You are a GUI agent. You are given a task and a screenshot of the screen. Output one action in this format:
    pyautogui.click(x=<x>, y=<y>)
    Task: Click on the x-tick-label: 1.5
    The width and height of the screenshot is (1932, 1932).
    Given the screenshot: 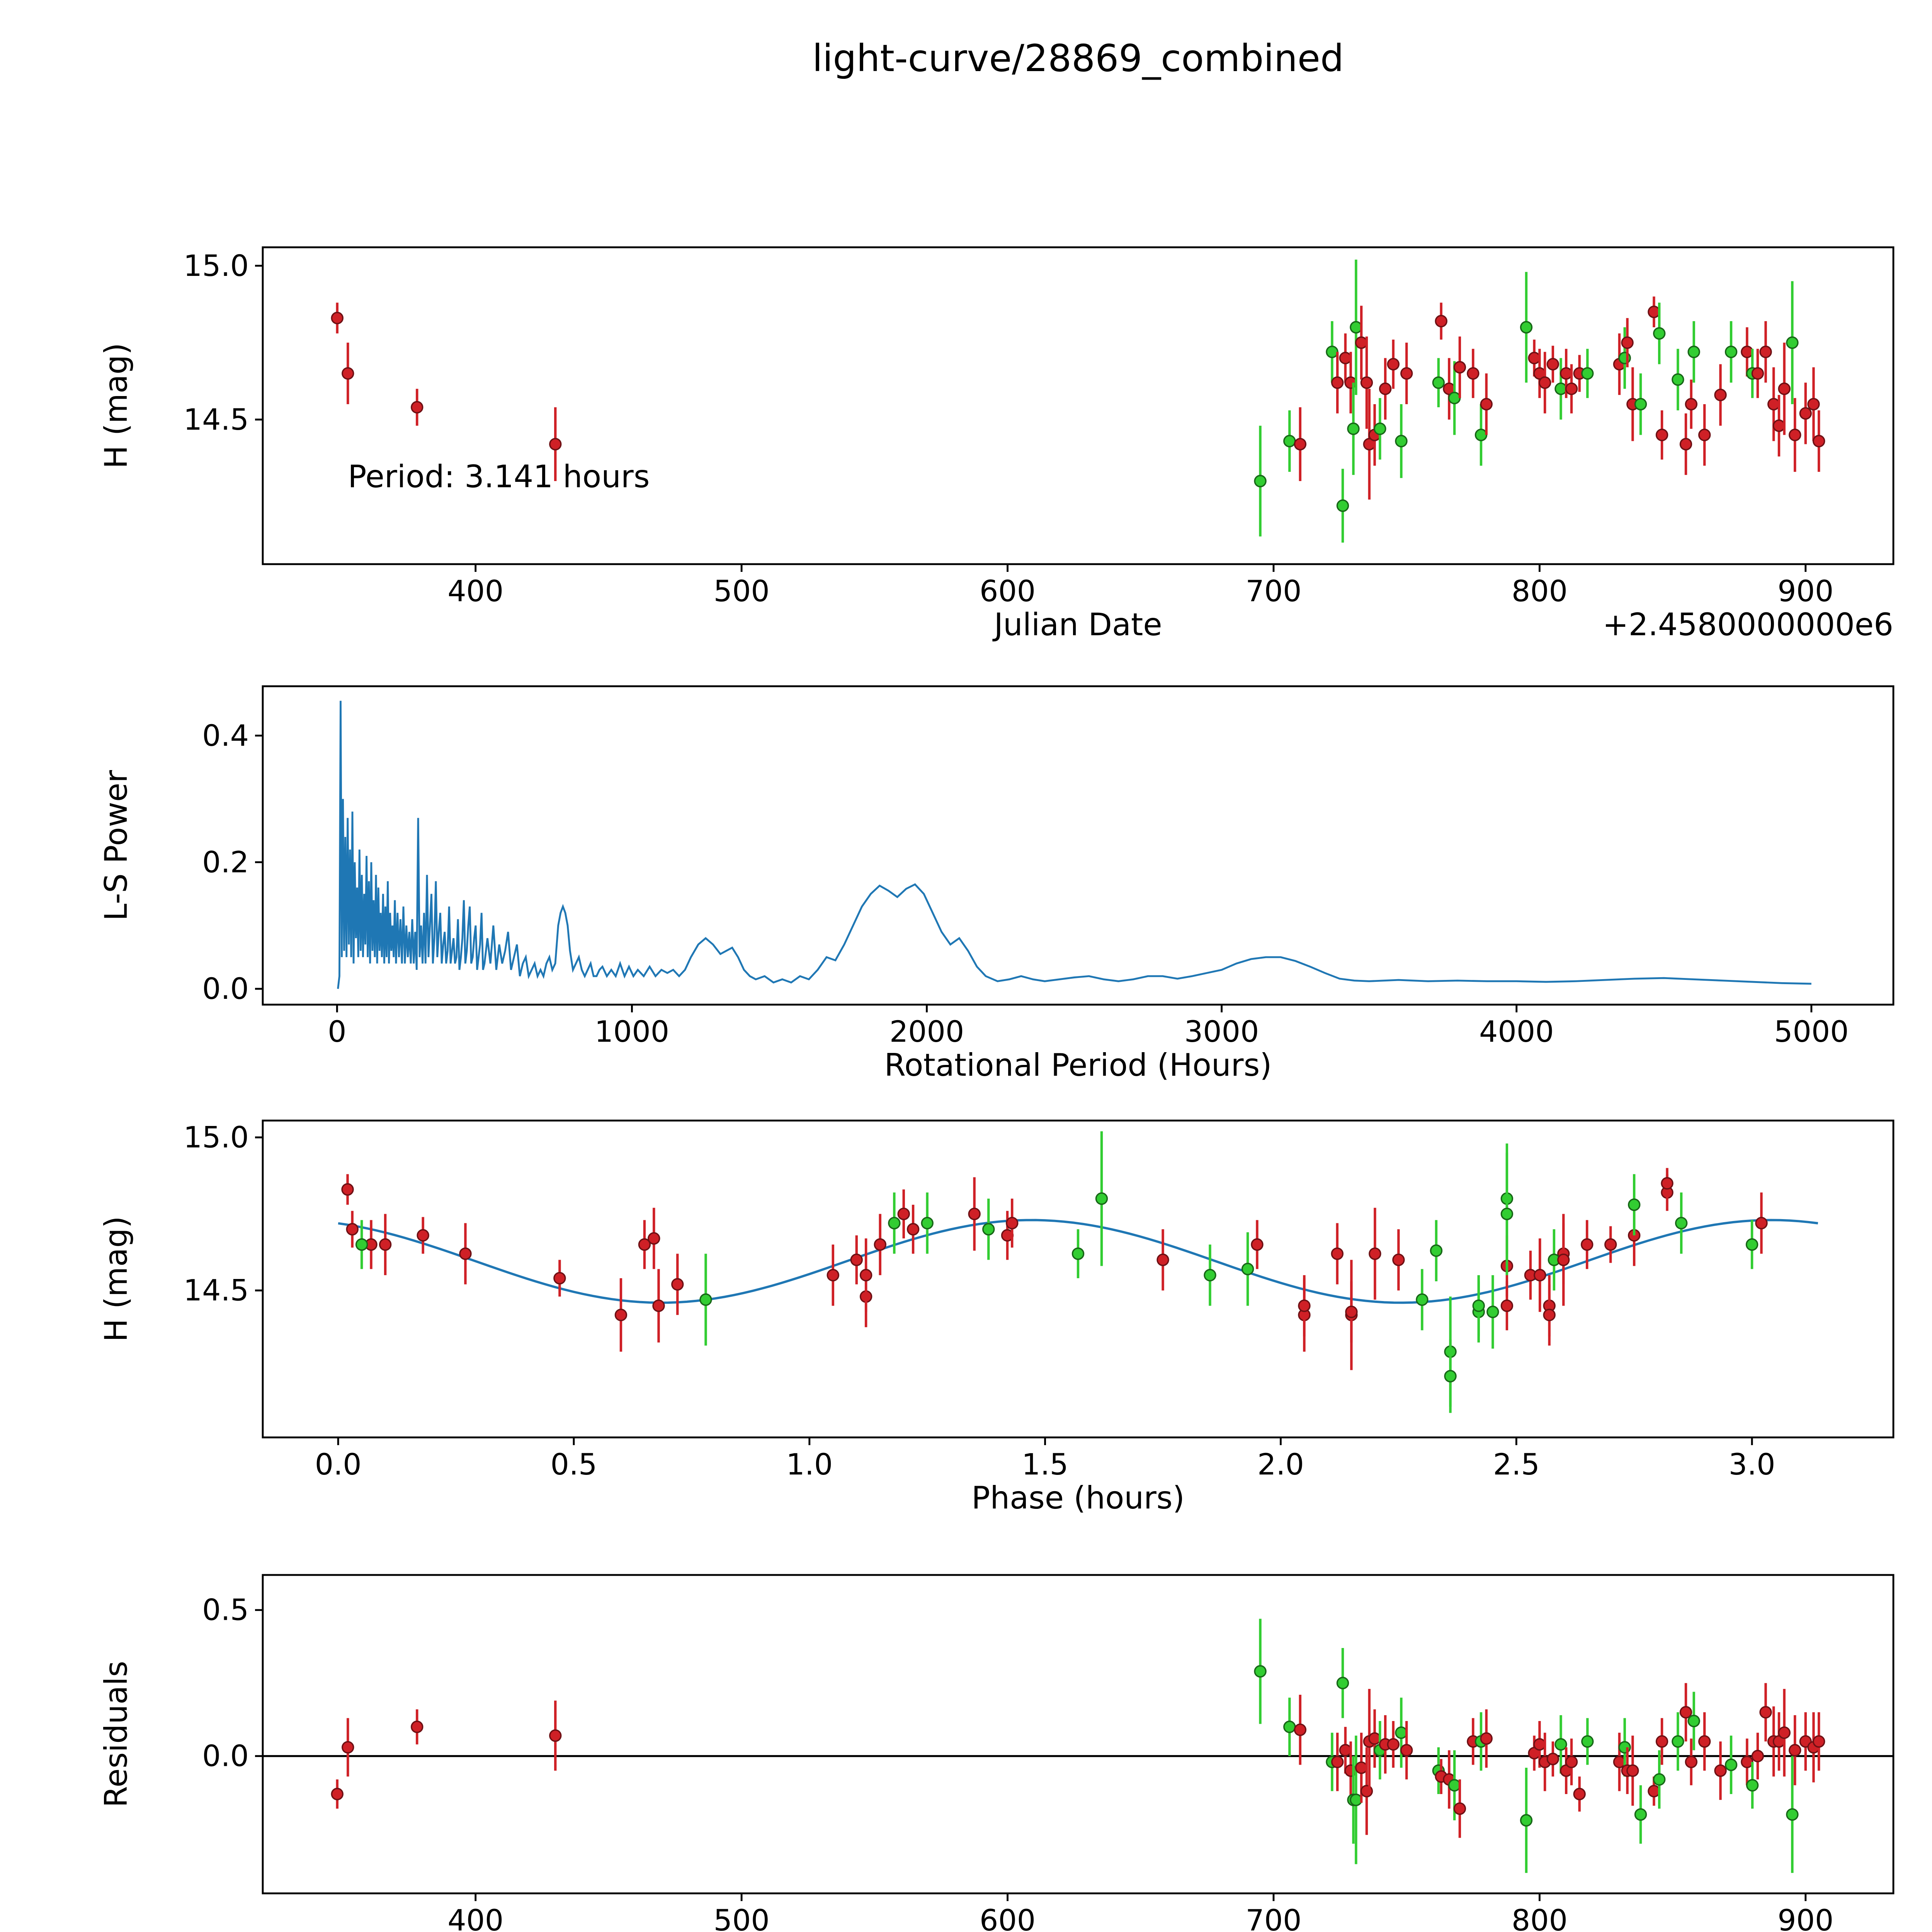 What is the action you would take?
    pyautogui.click(x=1045, y=1464)
    